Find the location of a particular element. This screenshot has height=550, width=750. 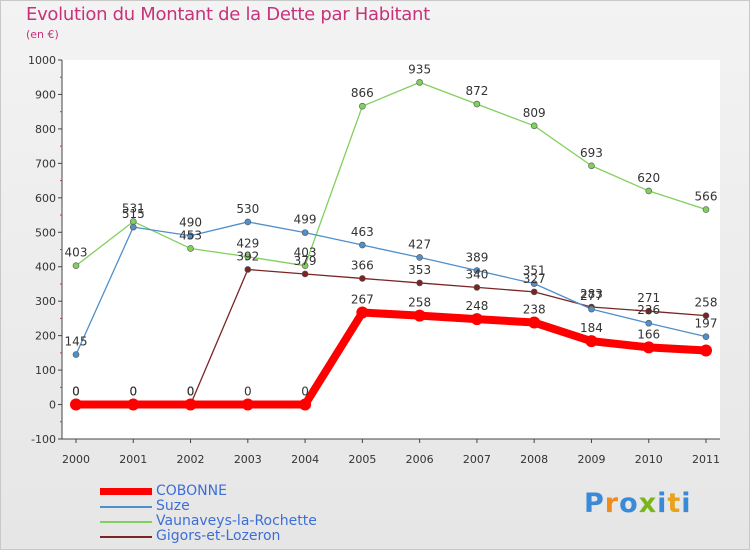

data-label: 490 is located at coordinates (190, 223).